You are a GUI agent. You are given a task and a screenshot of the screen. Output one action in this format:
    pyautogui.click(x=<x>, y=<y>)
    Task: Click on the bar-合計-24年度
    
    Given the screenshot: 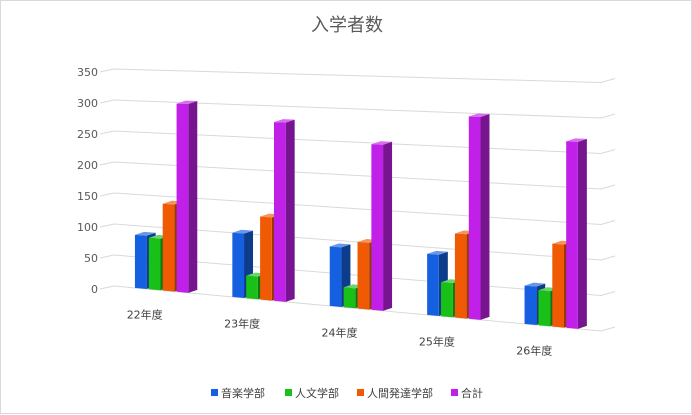 What is the action you would take?
    pyautogui.click(x=382, y=226)
    